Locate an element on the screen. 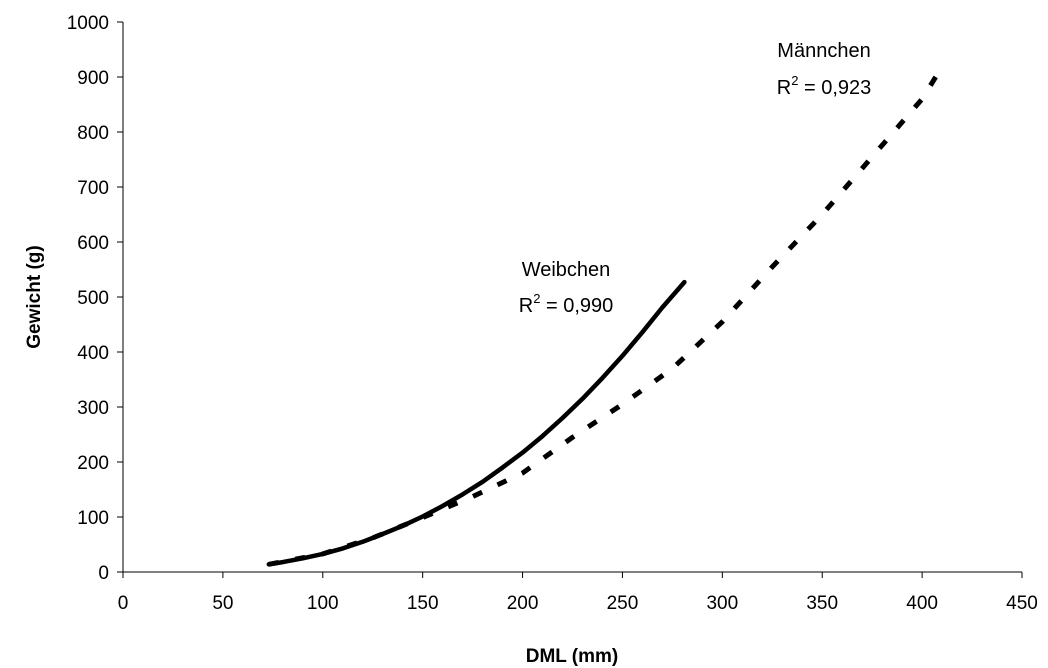  y-tick-label: 1000 is located at coordinates (88, 23).